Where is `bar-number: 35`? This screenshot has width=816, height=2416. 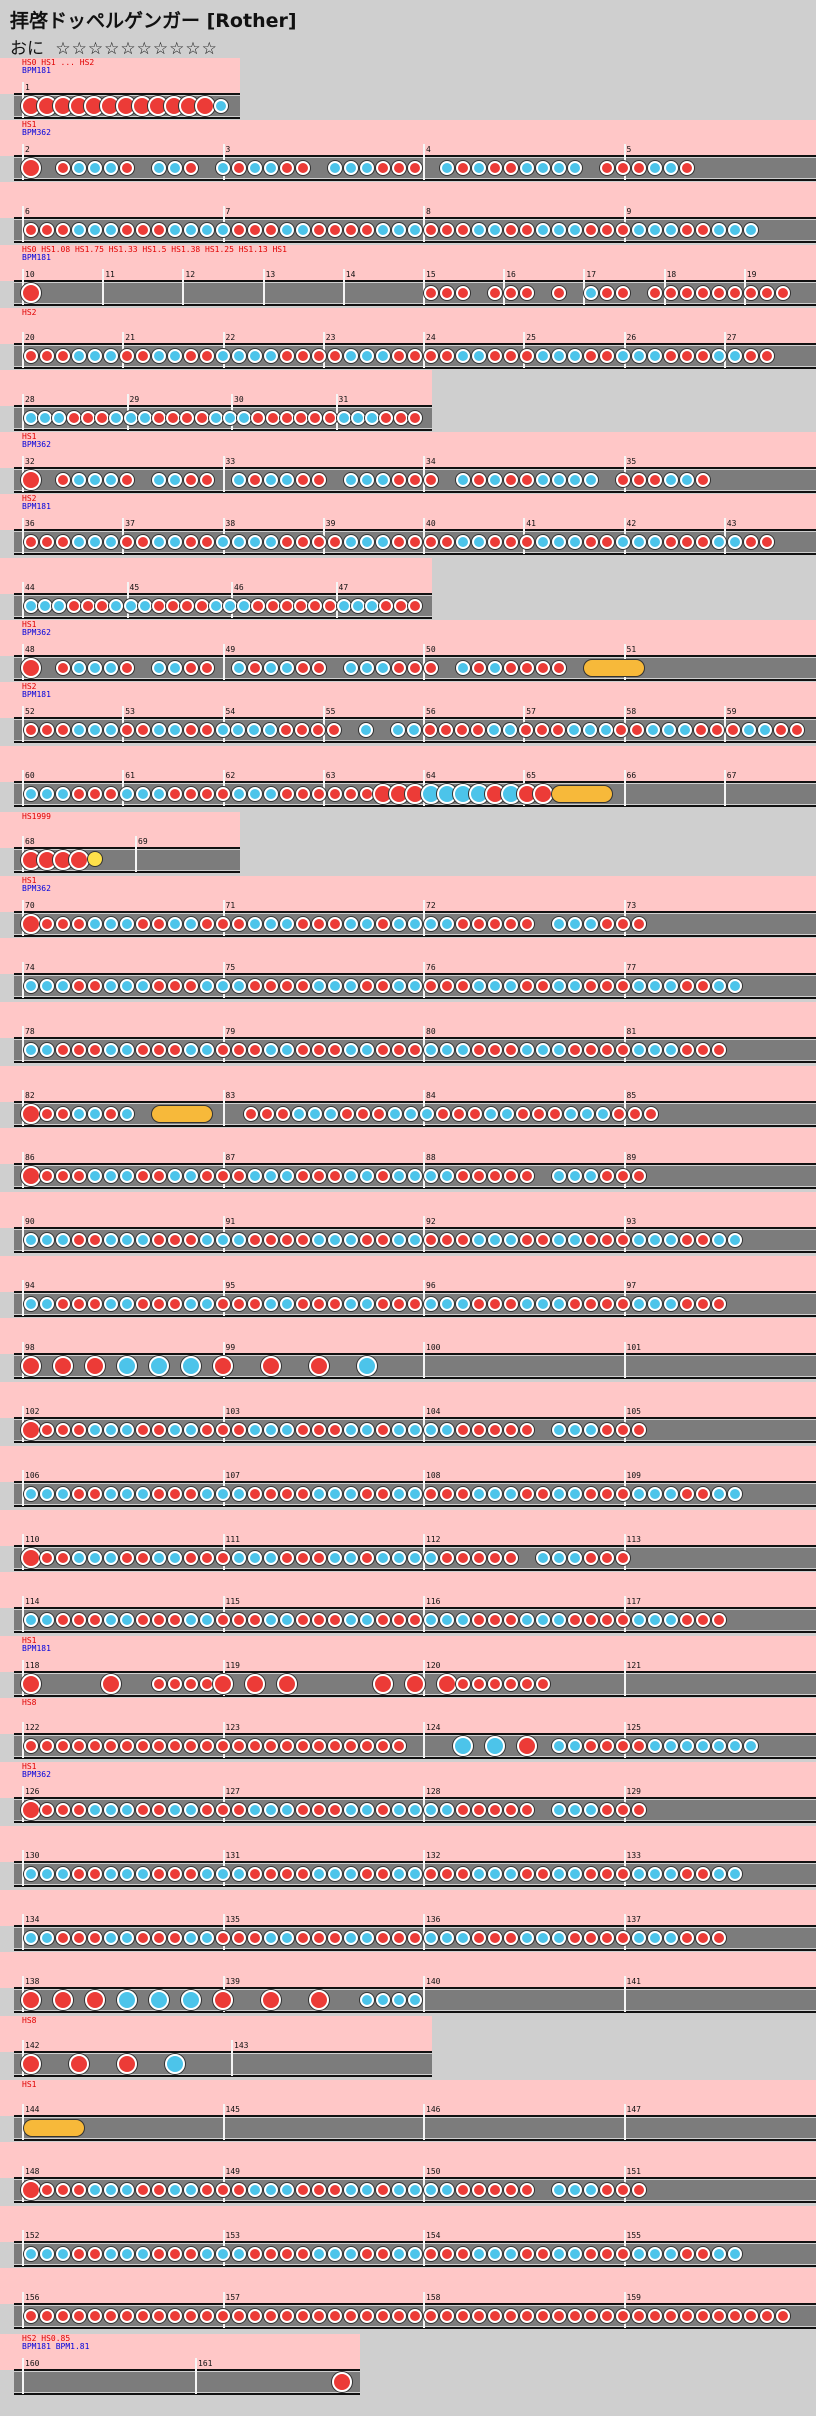
bar-number: 35 is located at coordinates (631, 461).